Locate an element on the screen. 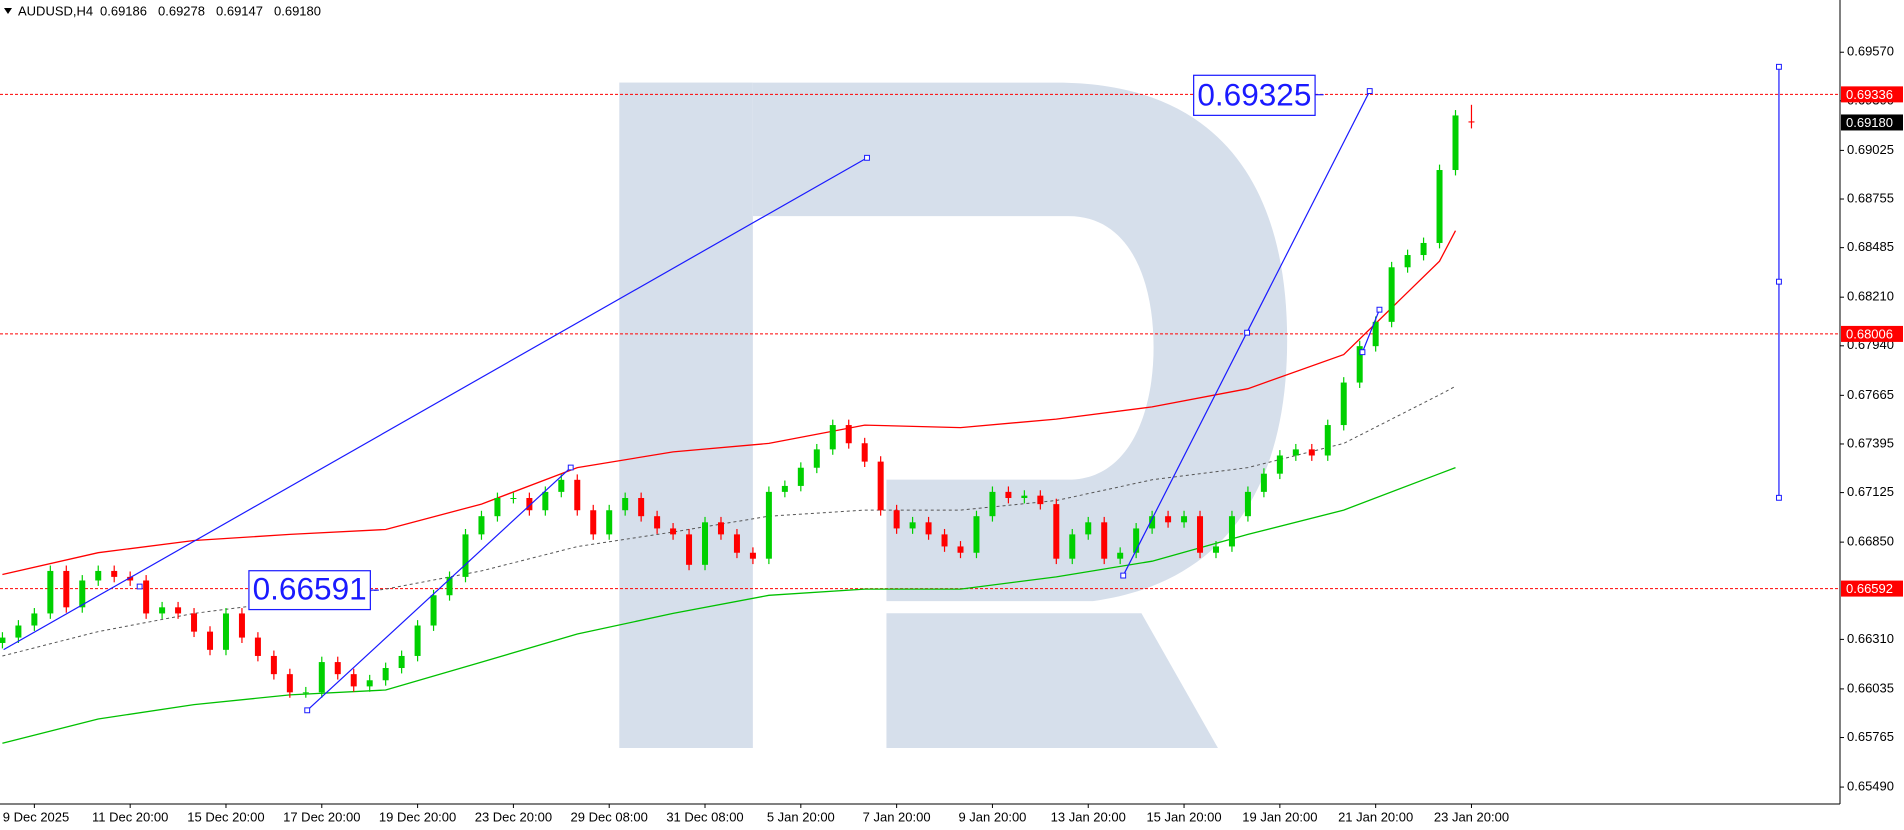 The height and width of the screenshot is (830, 1904). y-tick-label: 0.69025 is located at coordinates (1870, 149).